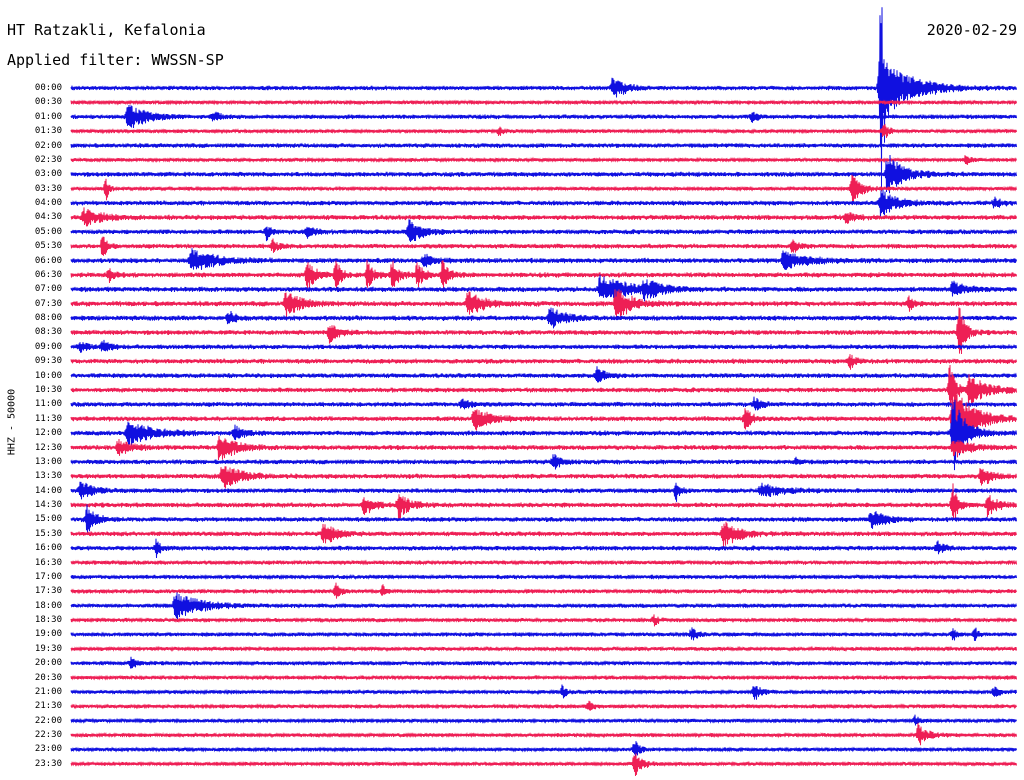  What do you see at coordinates (48, 706) in the screenshot?
I see `row-label: 21:30` at bounding box center [48, 706].